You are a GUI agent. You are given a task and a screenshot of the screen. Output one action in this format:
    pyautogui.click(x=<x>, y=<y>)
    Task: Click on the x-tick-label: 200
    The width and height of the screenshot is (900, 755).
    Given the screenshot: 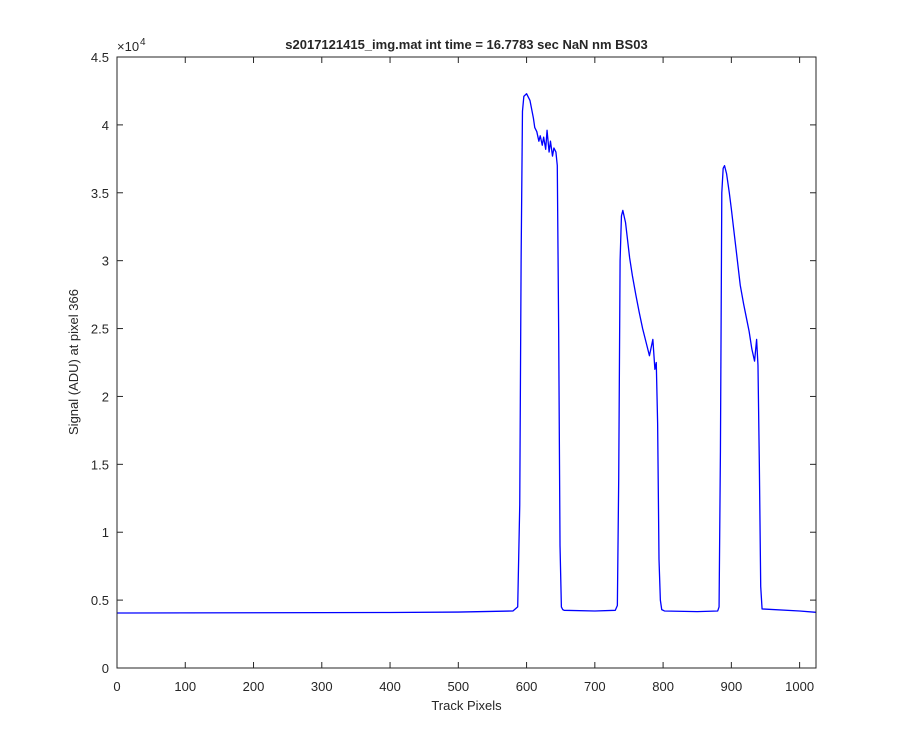 What is the action you would take?
    pyautogui.click(x=254, y=686)
    